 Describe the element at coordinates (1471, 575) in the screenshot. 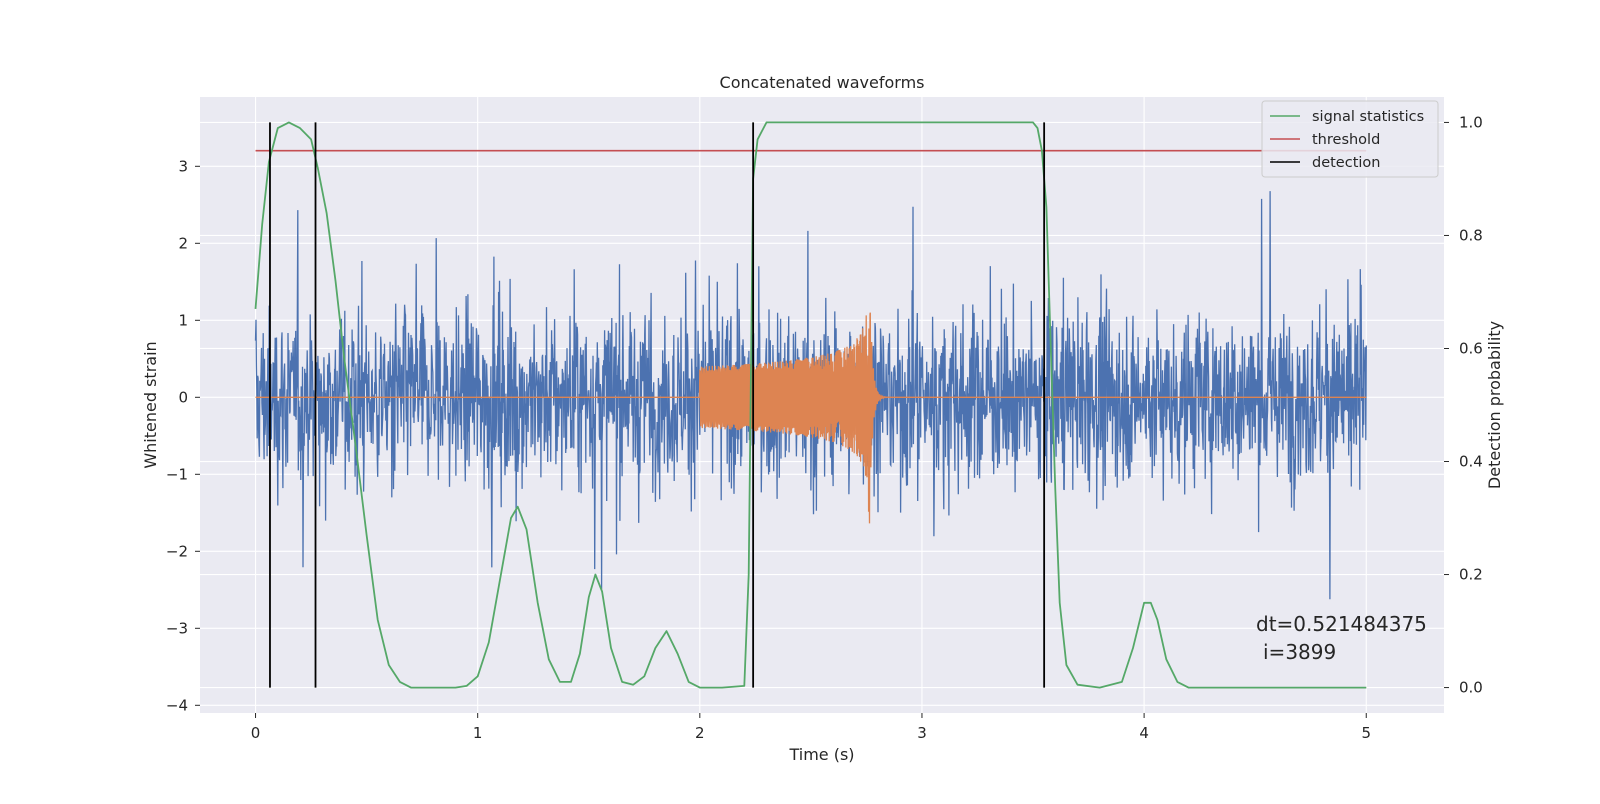

I see `y2-tick-label-1: 0.2` at that location.